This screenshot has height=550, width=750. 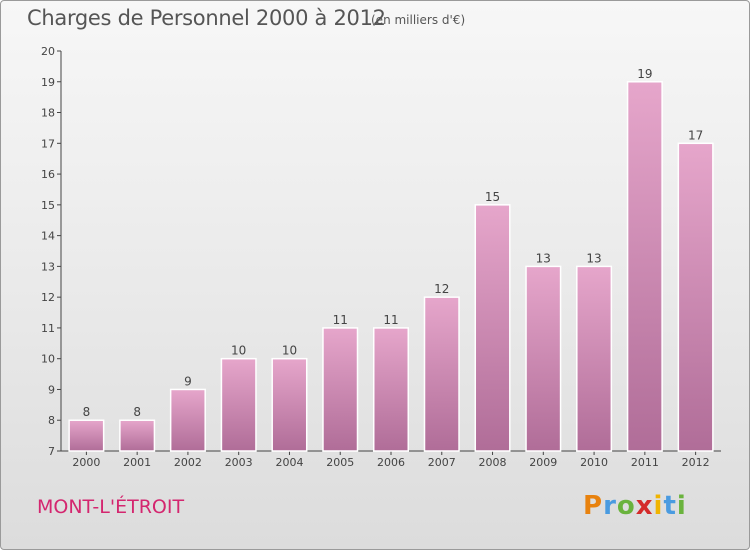 I want to click on x-tick-label: 2012, so click(x=696, y=462).